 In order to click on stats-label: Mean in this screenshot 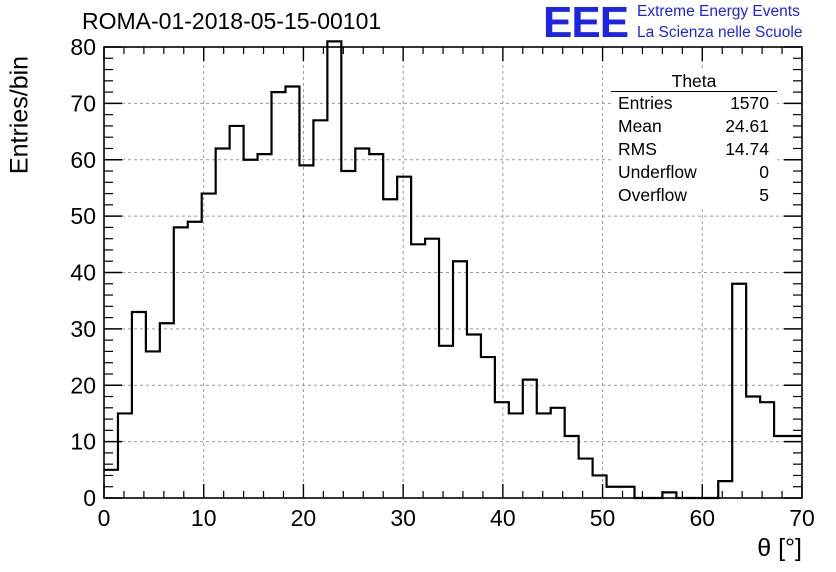, I will do `click(640, 126)`.